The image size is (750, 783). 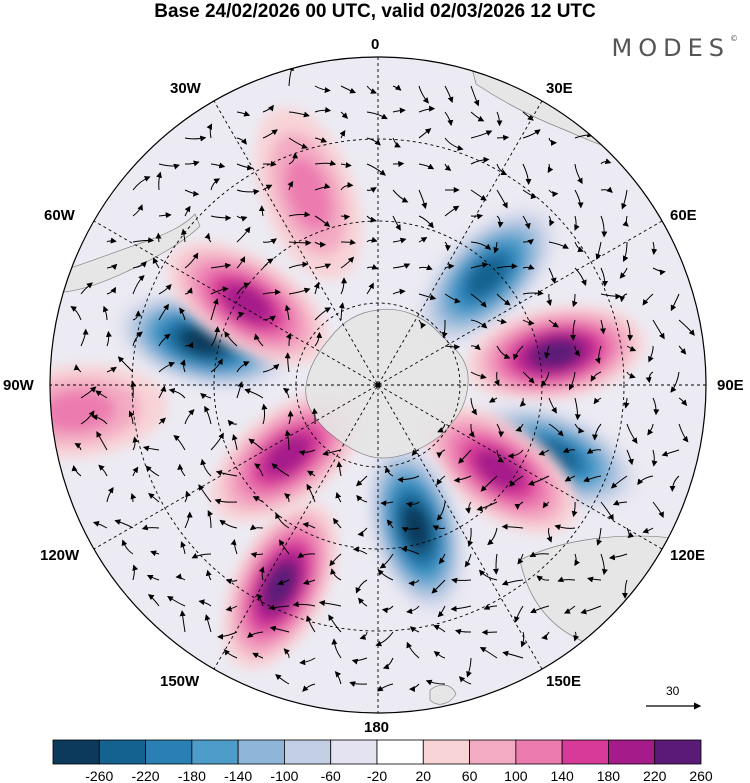 I want to click on colorbar-tick-label: -260, so click(x=99, y=775).